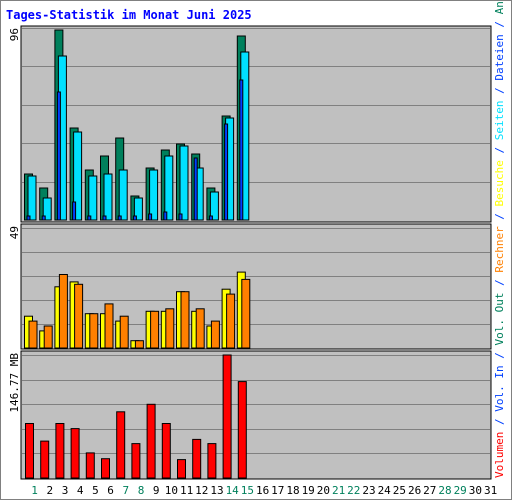 This screenshot has height=500, width=512. Describe the element at coordinates (129, 15) in the screenshot. I see `chart-title: Tages-Statistik im Monat Juni 2025` at that location.